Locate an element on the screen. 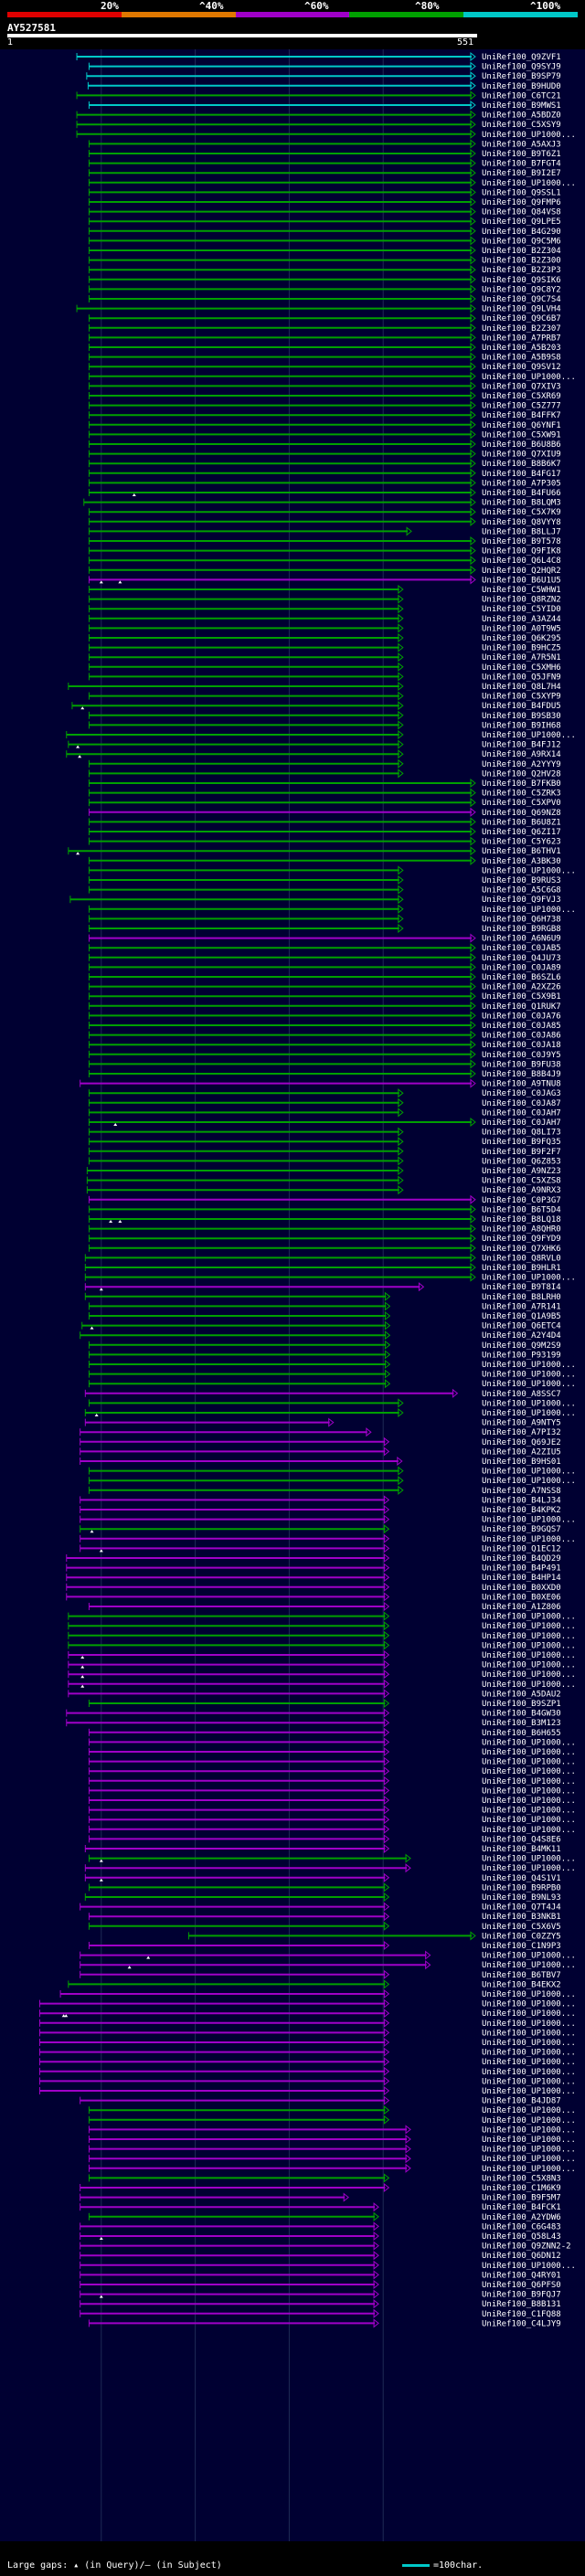  hit-label: UniRef100_C5X7K9 is located at coordinates (521, 512).